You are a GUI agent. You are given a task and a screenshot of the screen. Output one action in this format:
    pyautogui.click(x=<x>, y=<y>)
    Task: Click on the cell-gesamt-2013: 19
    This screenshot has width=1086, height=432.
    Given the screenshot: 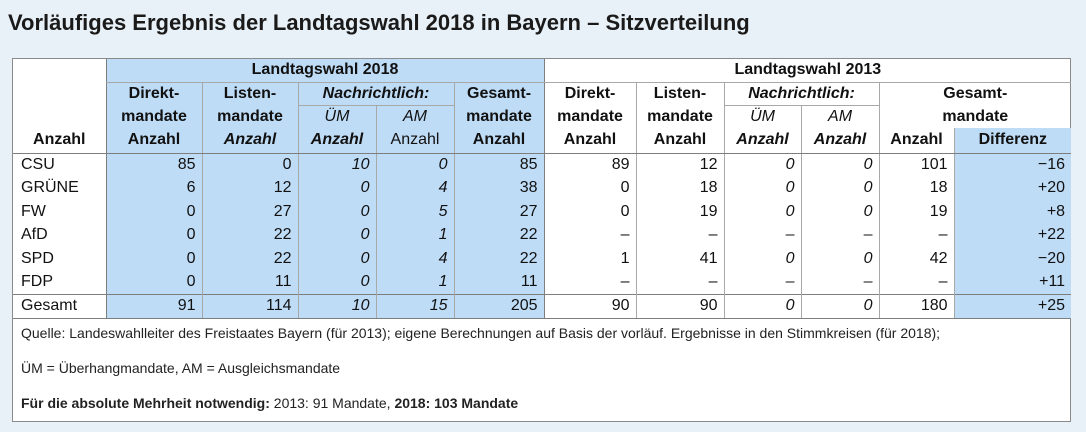 What is the action you would take?
    pyautogui.click(x=916, y=212)
    